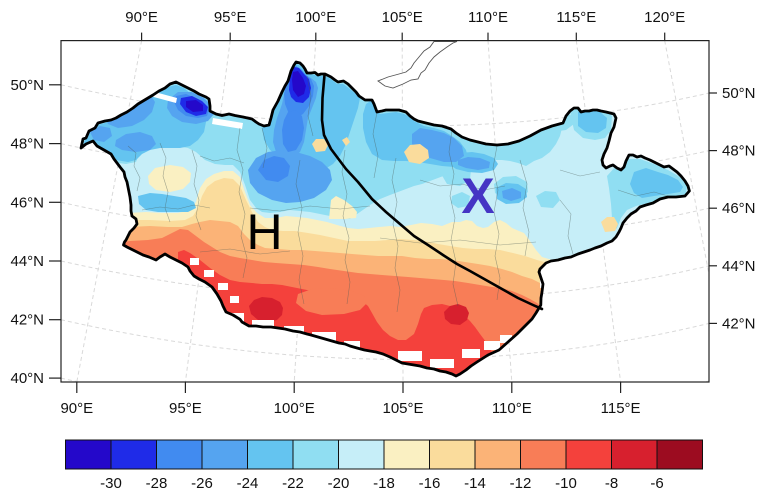 The height and width of the screenshot is (503, 768). What do you see at coordinates (611, 483) in the screenshot?
I see `svg-text: -8` at bounding box center [611, 483].